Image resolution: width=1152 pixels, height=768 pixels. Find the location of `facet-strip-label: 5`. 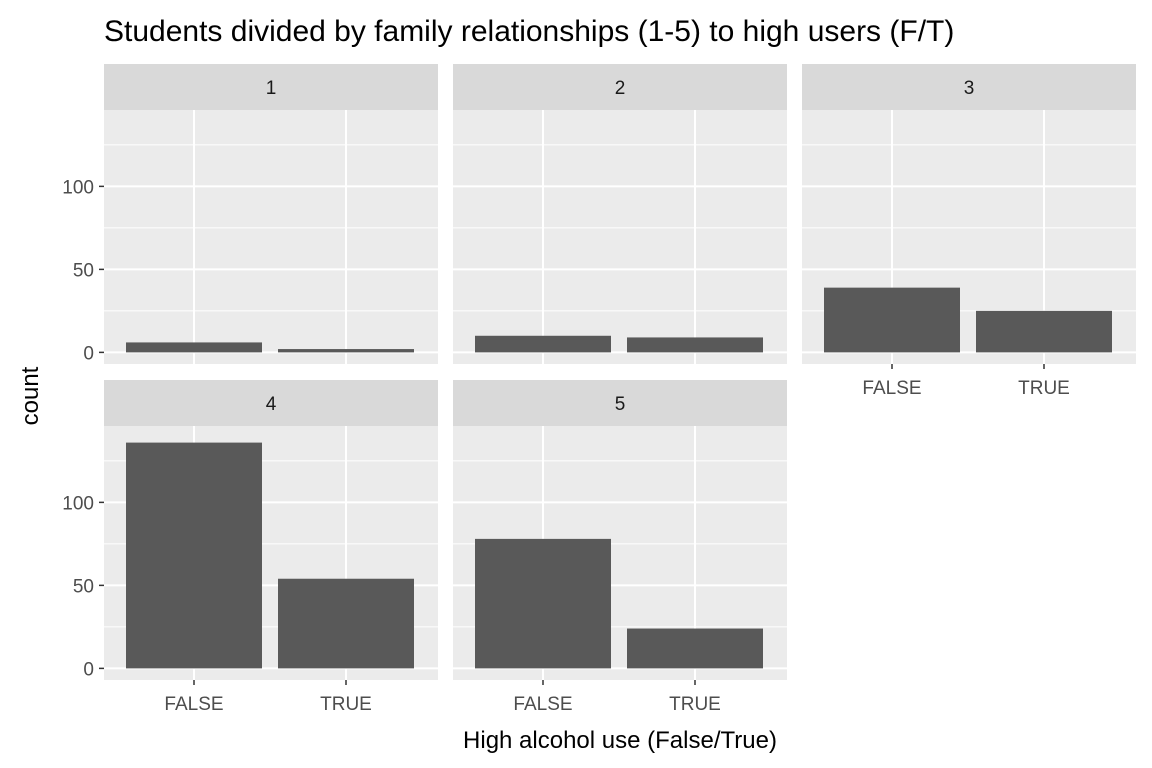

facet-strip-label: 5 is located at coordinates (620, 404).